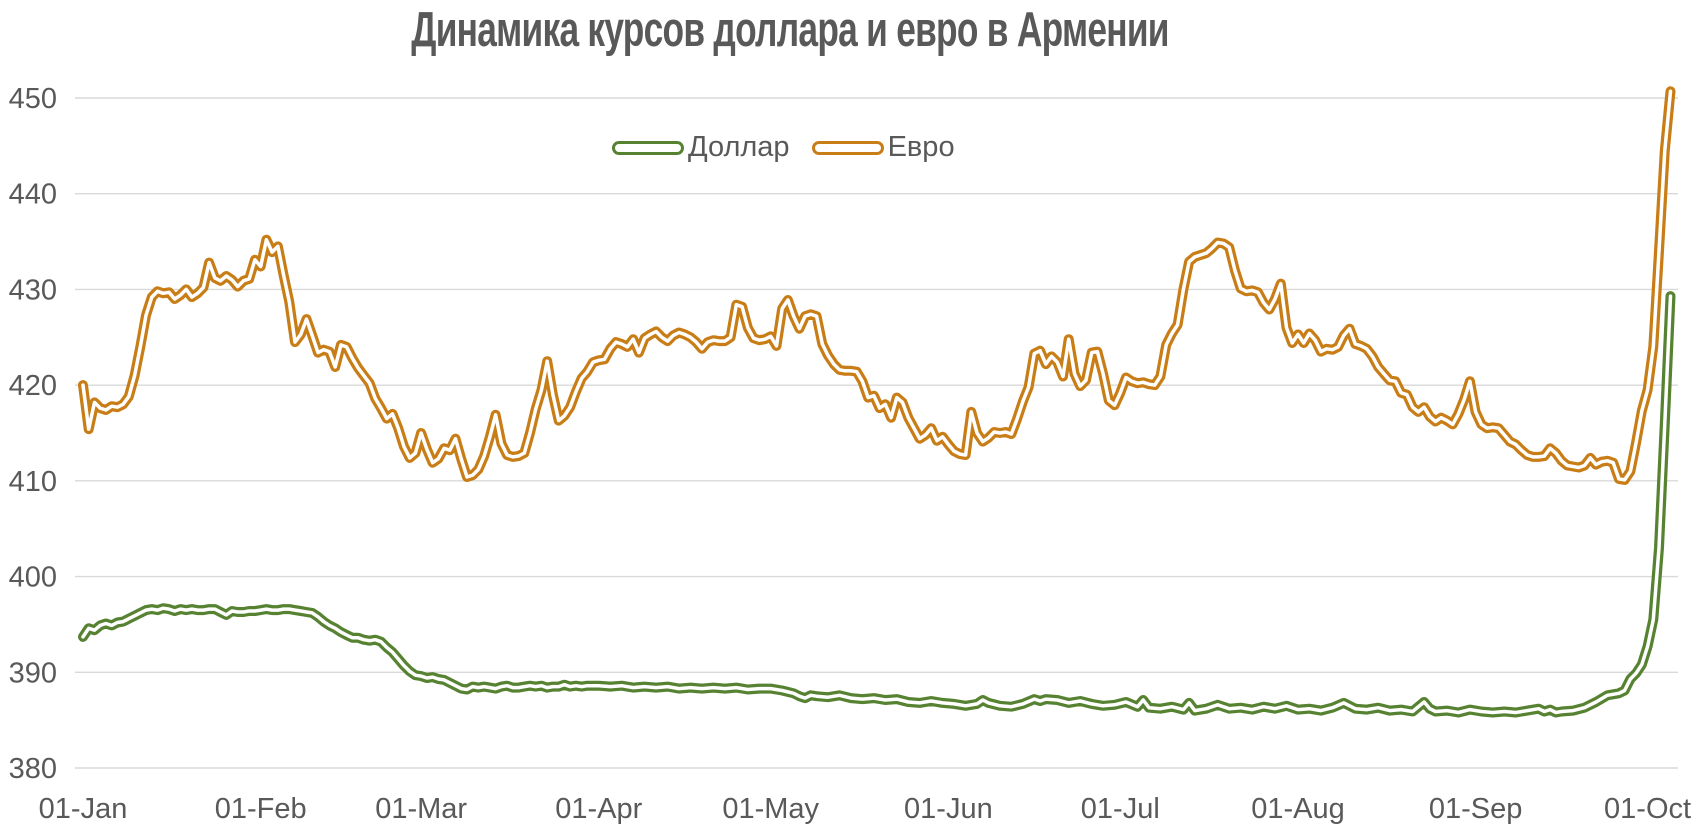 Image resolution: width=1698 pixels, height=825 pixels. I want to click on legend-item-euro: Евро, so click(883, 147).